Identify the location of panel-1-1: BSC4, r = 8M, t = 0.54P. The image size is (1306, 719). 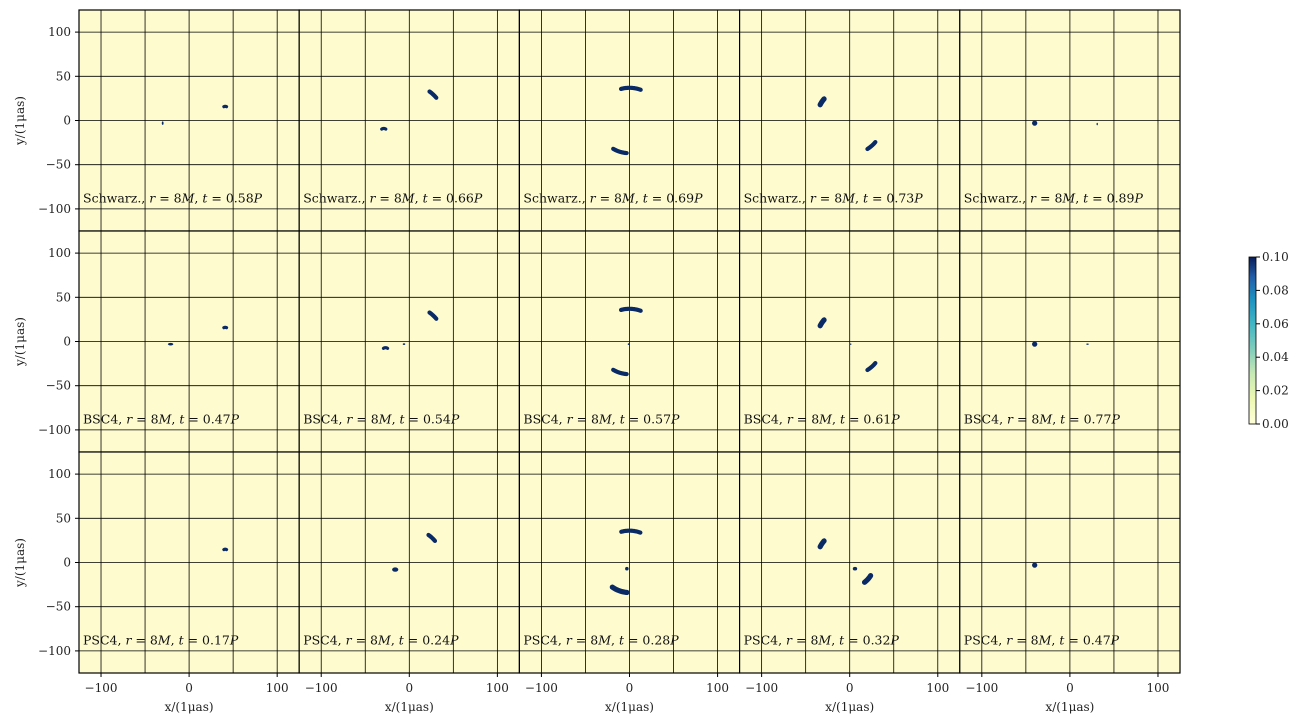
(409, 341).